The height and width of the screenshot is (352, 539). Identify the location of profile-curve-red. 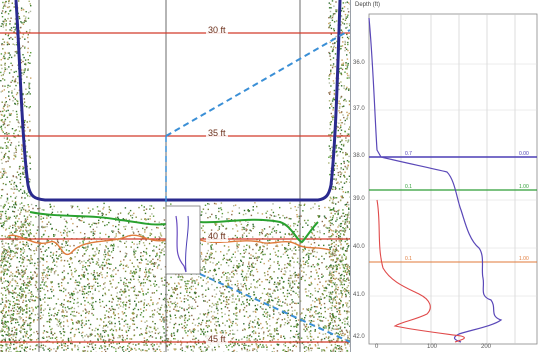
(420, 271).